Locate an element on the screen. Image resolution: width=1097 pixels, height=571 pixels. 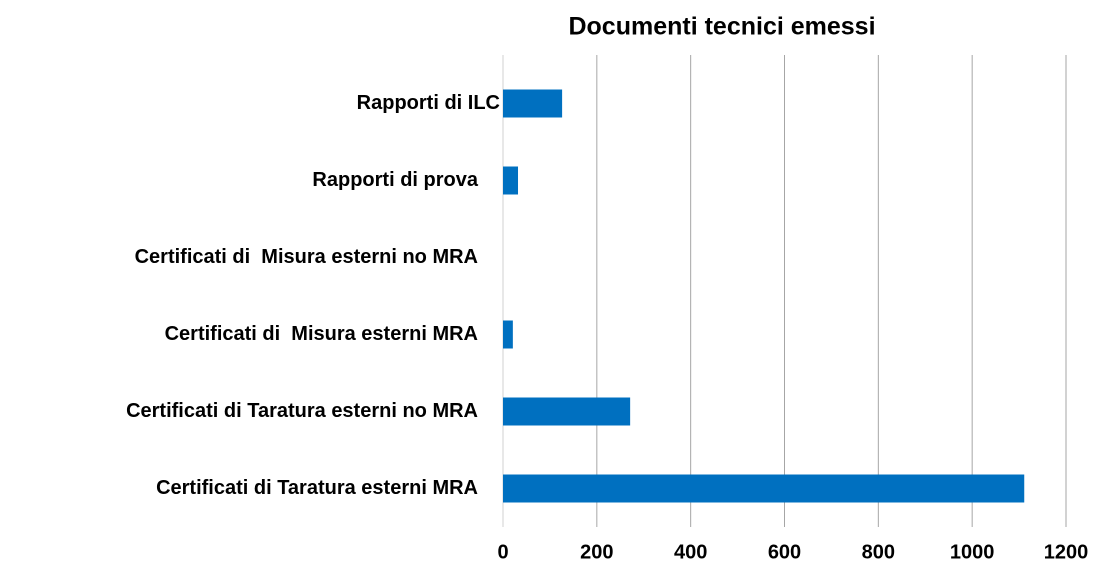
y-tick-label: Certificati di Taratura esterni MRA is located at coordinates (317, 488).